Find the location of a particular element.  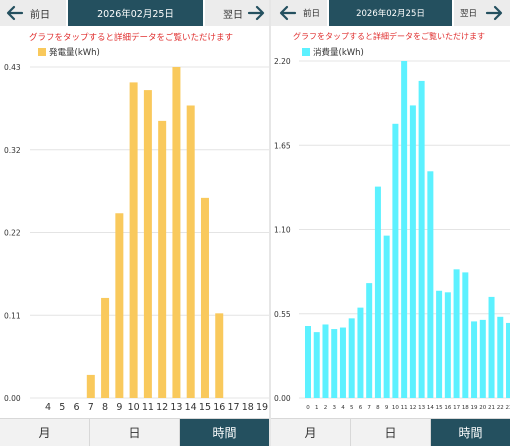

panel-divider is located at coordinates (270, 223).